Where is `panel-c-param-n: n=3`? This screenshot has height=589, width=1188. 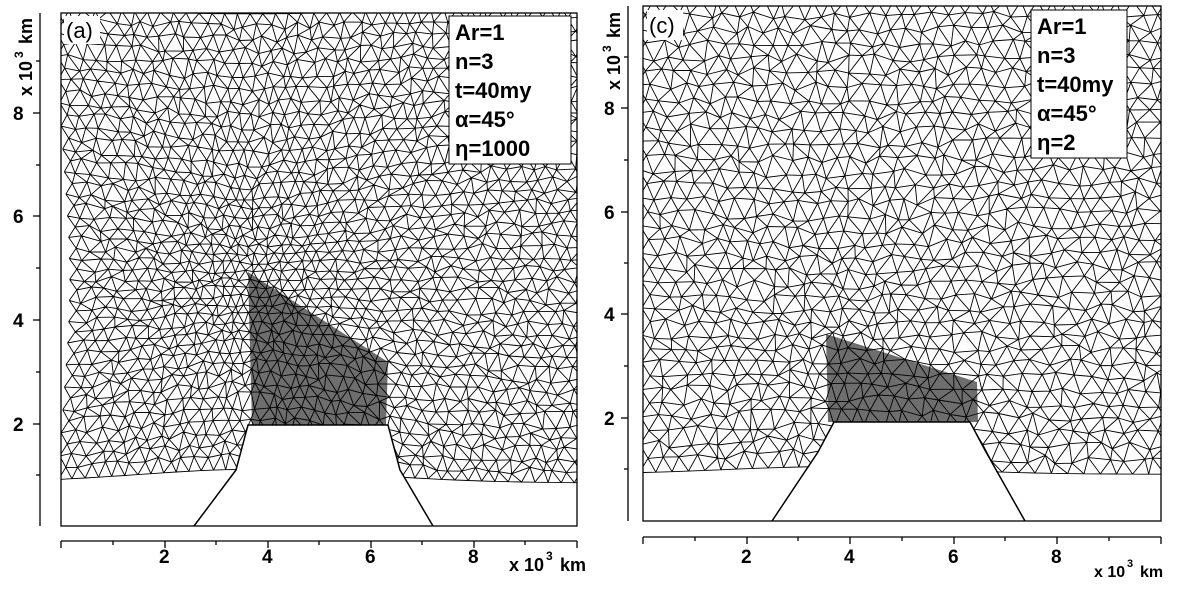
panel-c-param-n: n=3 is located at coordinates (1056, 55).